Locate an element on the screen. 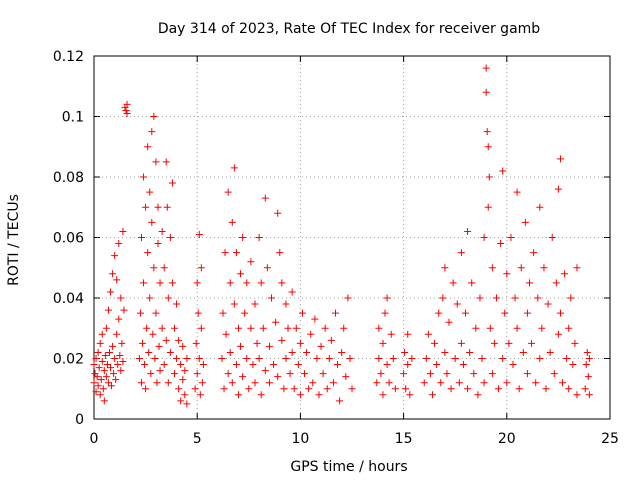 This screenshot has width=640, height=480. x-tick-label: 20 is located at coordinates (507, 439).